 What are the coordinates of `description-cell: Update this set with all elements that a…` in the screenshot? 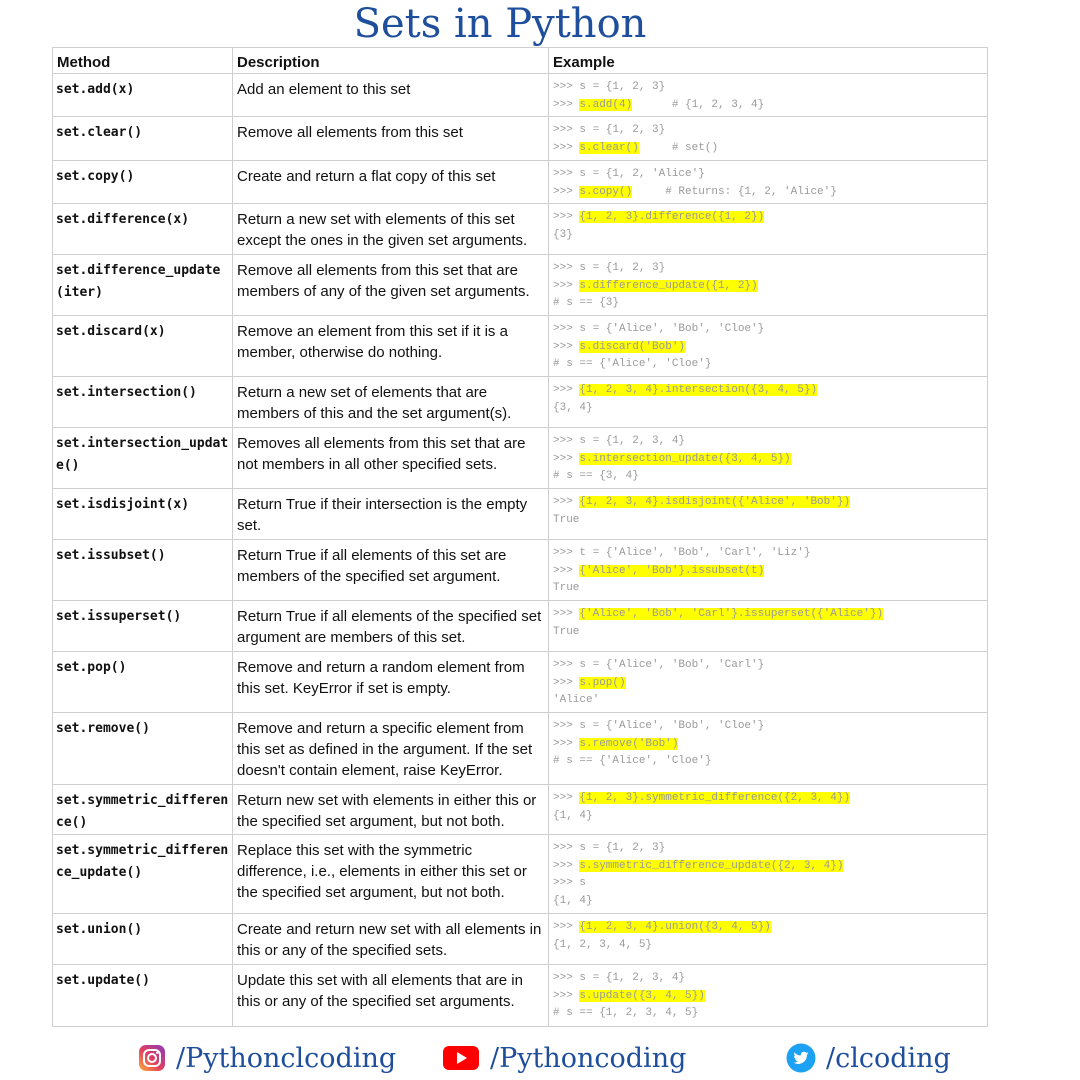 It's located at (390, 995).